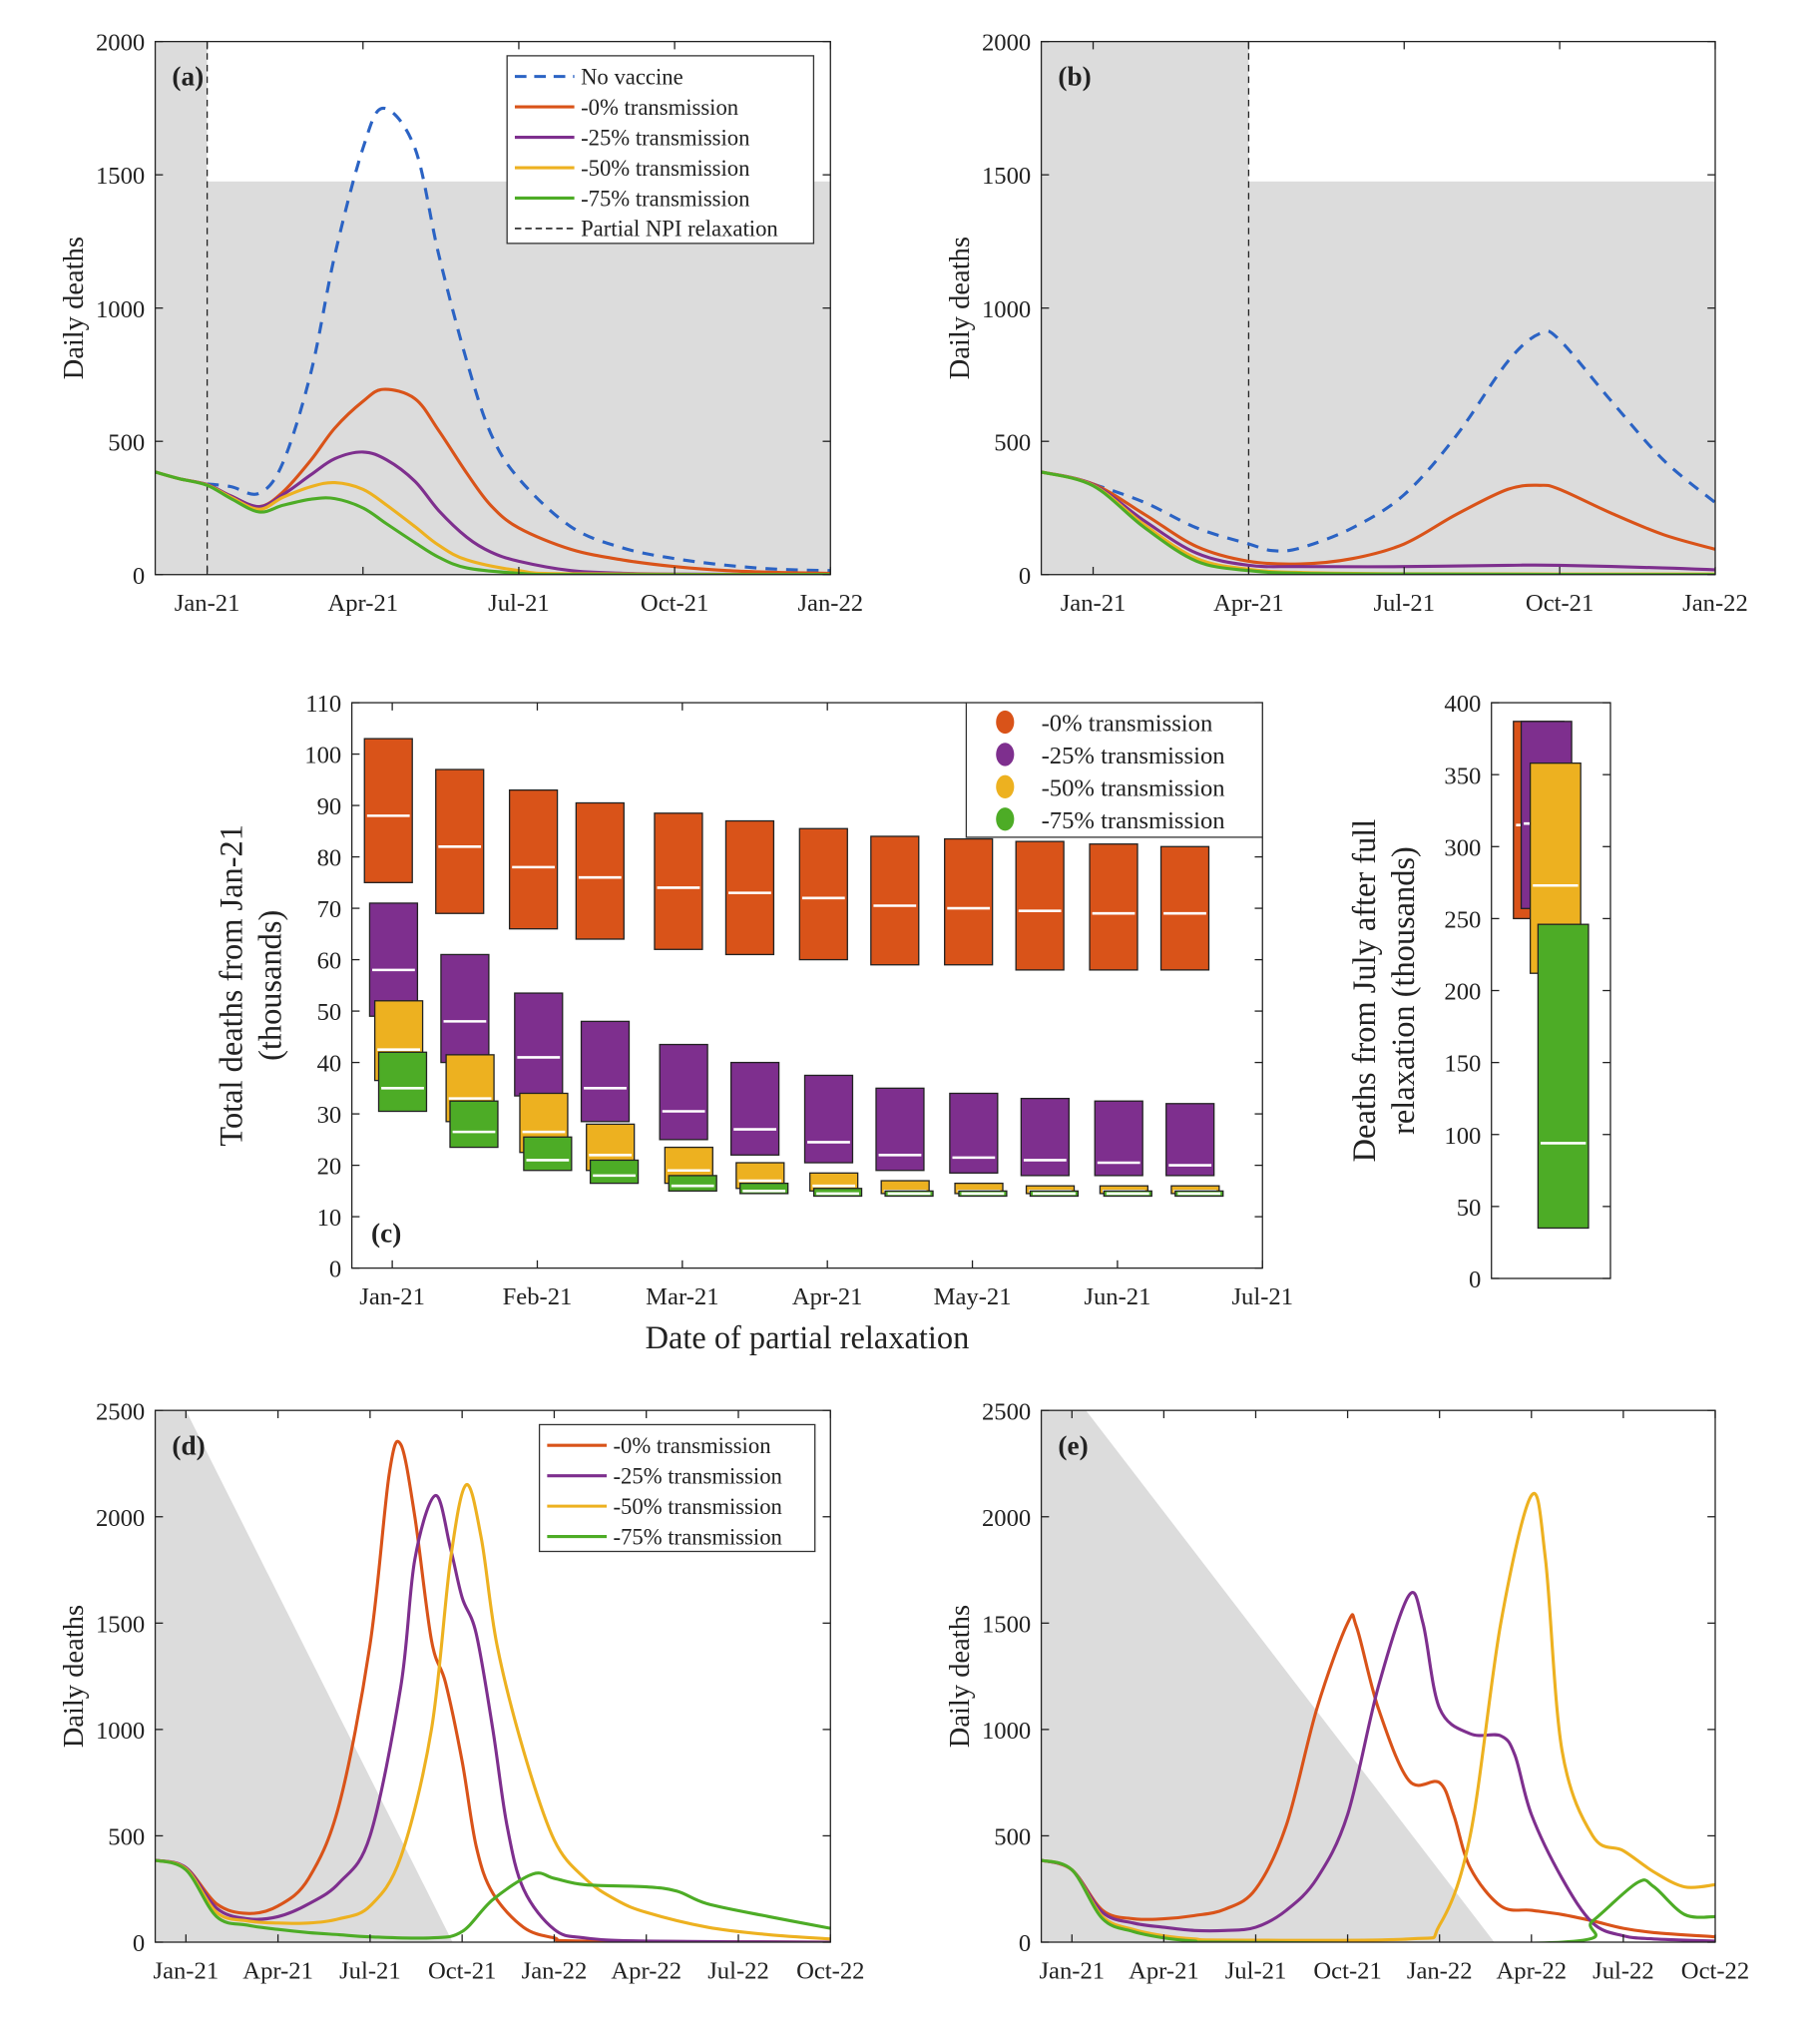  Describe the element at coordinates (329, 961) in the screenshot. I see `y-tick-label: 60` at that location.